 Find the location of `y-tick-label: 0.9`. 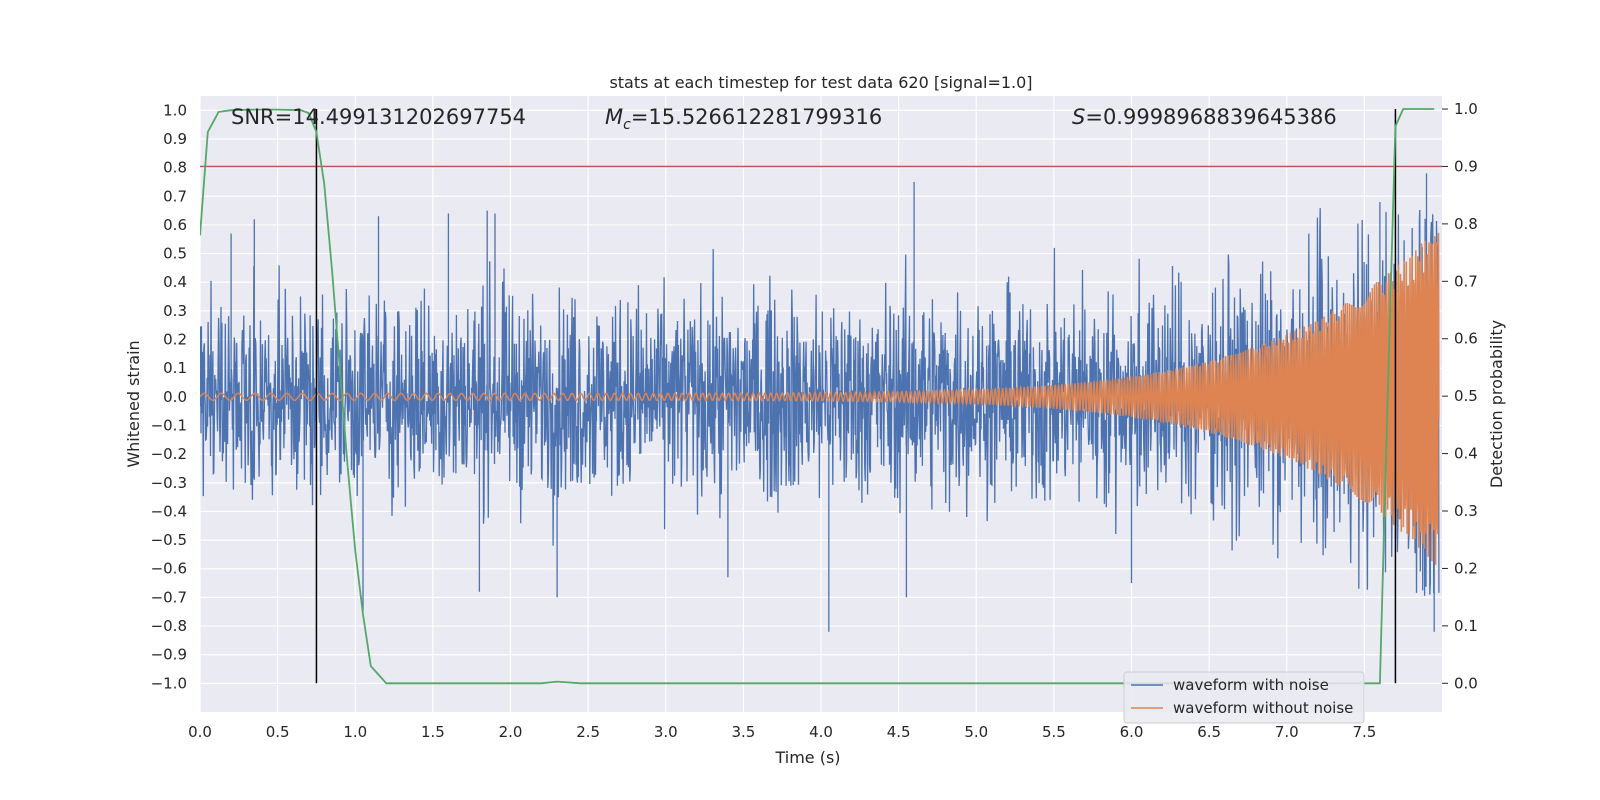

y-tick-label: 0.9 is located at coordinates (175, 139).